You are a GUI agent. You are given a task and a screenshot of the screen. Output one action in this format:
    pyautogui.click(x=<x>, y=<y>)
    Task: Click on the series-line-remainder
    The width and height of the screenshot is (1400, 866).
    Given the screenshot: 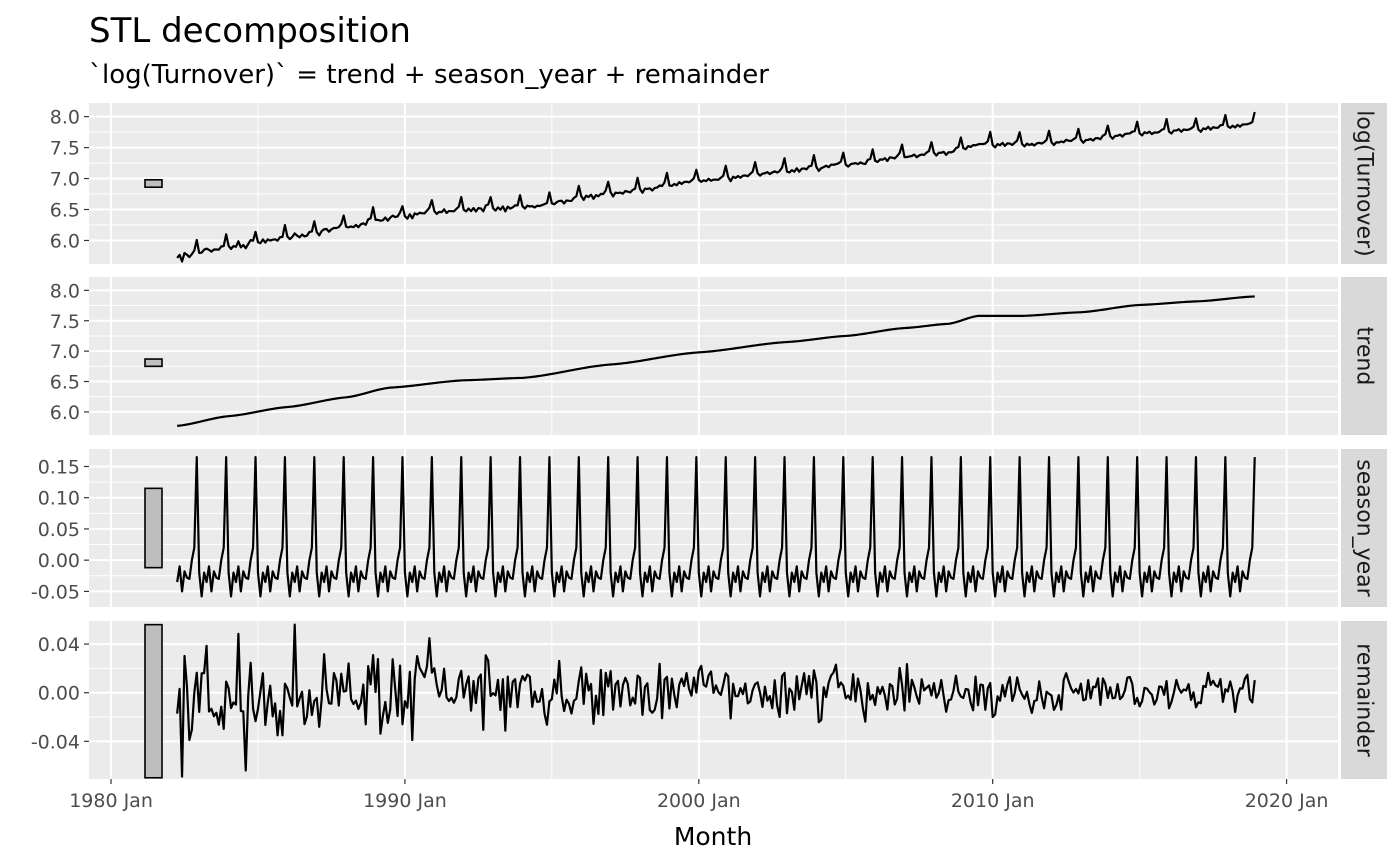 What is the action you would take?
    pyautogui.click(x=716, y=700)
    